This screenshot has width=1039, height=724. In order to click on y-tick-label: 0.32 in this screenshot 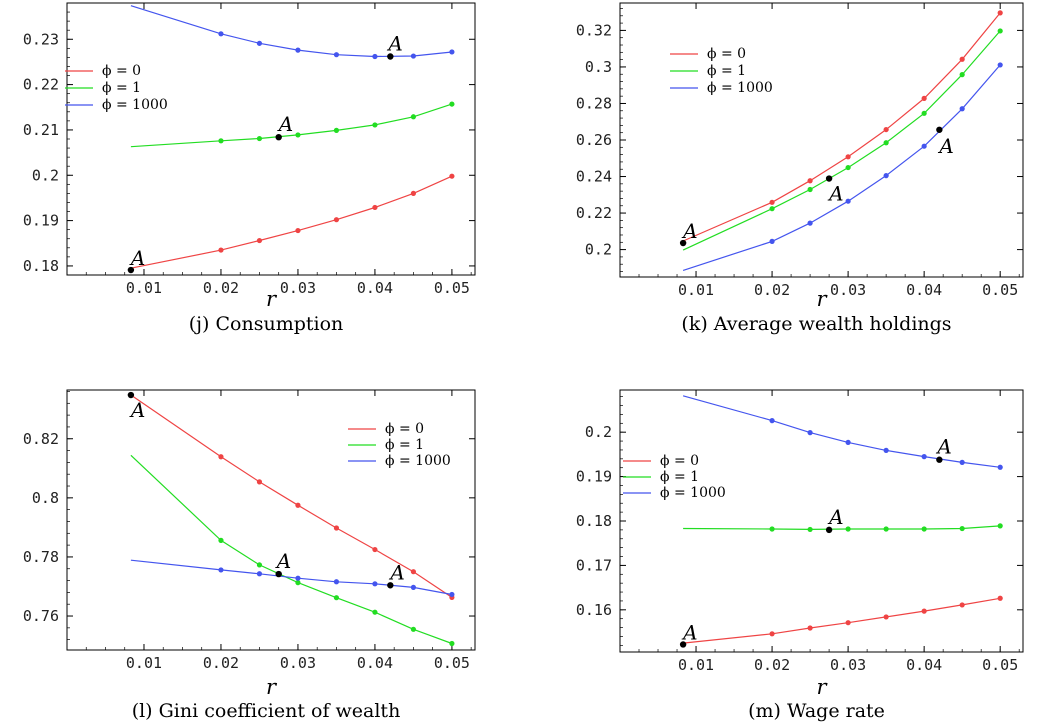, I will do `click(594, 30)`.